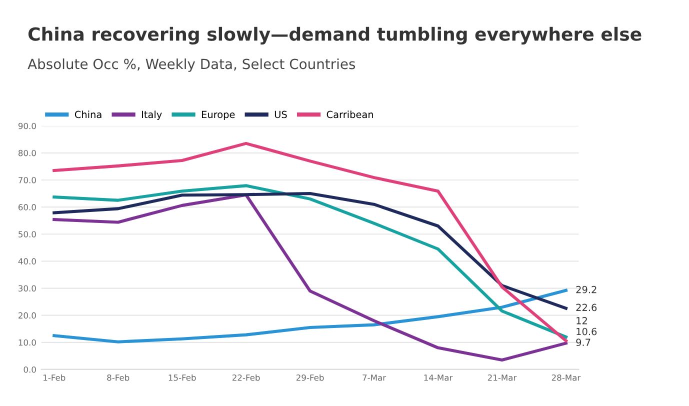 The height and width of the screenshot is (406, 689). Describe the element at coordinates (310, 377) in the screenshot. I see `x-tick-label: 29-Feb` at that location.